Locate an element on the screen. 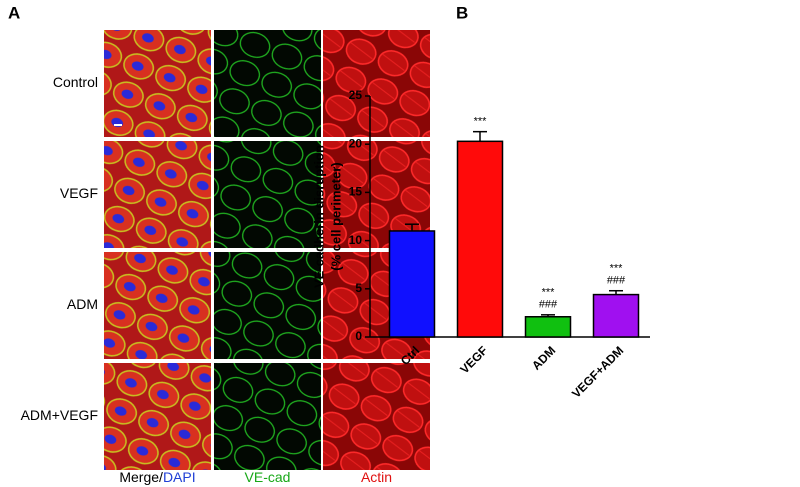  y-tick-label: 20 is located at coordinates (356, 143).